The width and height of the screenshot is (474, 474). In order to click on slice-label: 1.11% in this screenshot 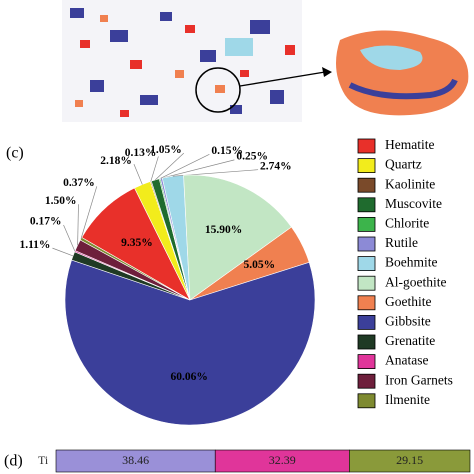, I will do `click(34, 245)`.